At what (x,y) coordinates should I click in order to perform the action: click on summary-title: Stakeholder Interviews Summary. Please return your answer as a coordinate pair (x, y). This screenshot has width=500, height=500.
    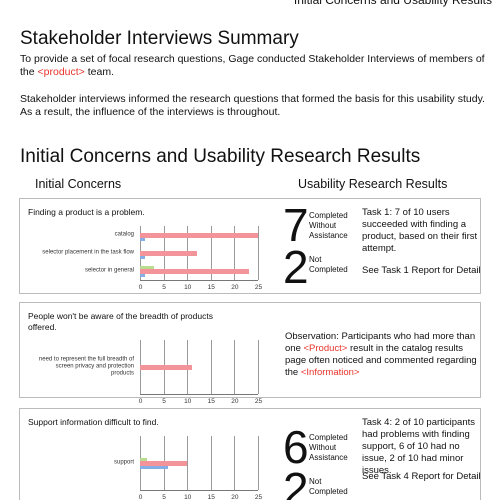
    Looking at the image, I should click on (159, 38).